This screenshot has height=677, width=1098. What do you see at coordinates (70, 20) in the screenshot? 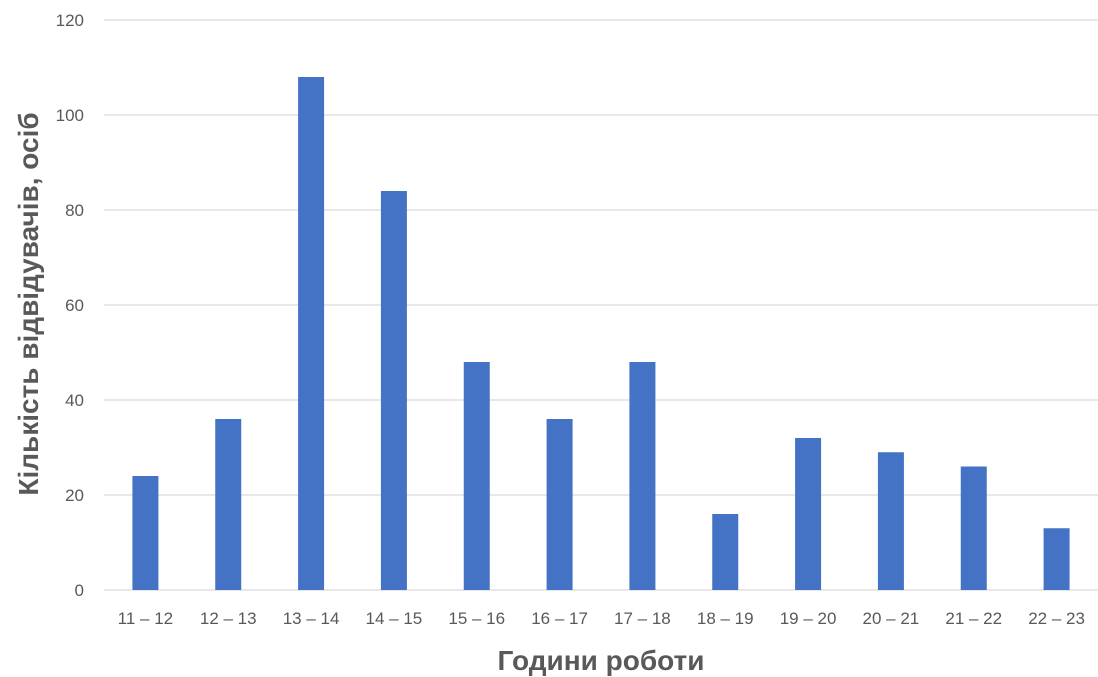
I see `y-tick-label: 120` at bounding box center [70, 20].